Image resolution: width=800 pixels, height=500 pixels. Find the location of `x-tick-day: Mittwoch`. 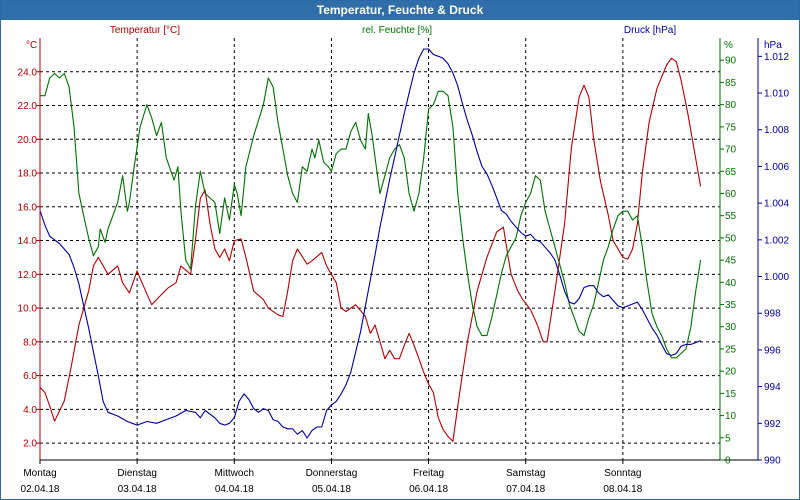

x-tick-day: Mittwoch is located at coordinates (234, 473).